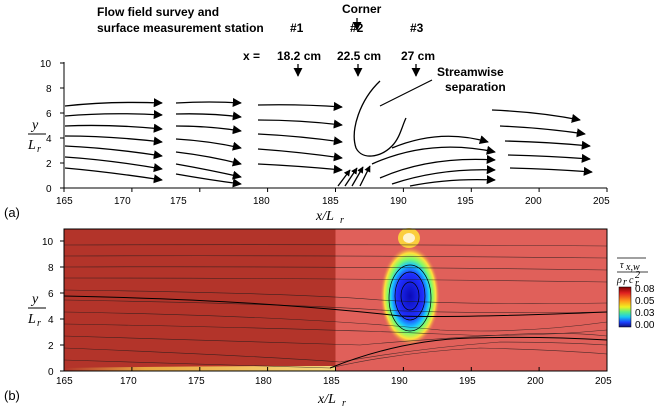 Image resolution: width=664 pixels, height=412 pixels. What do you see at coordinates (51, 268) in the screenshot?
I see `panel-b-y-tick-8: 8` at bounding box center [51, 268].